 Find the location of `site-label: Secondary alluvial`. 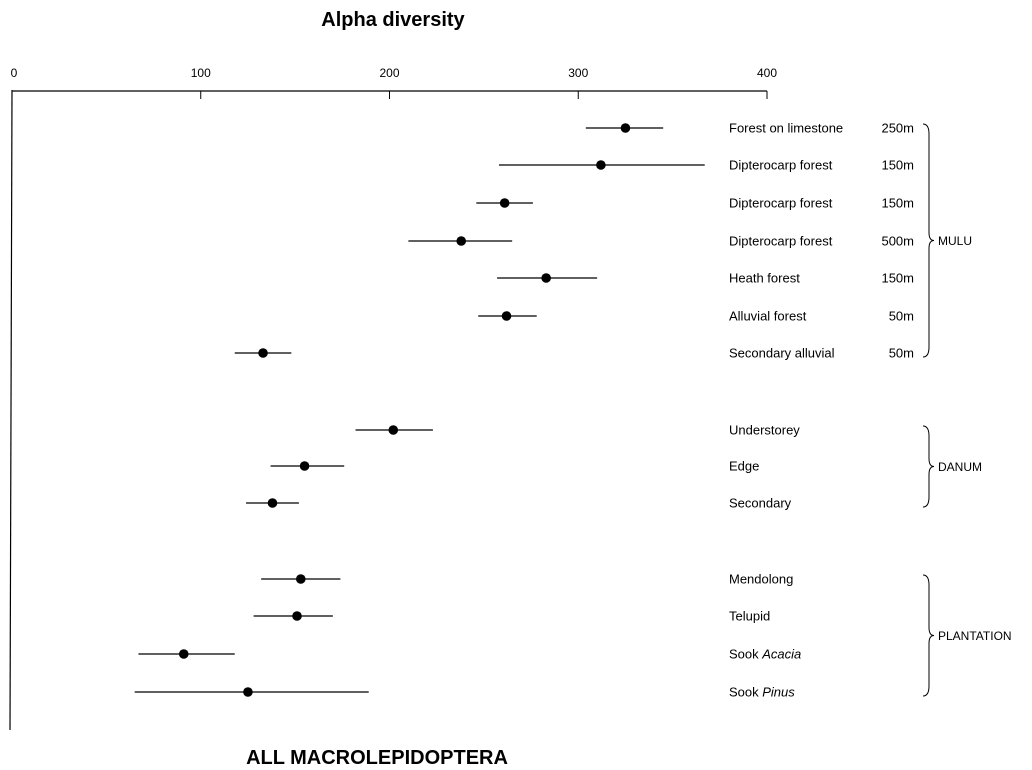

site-label: Secondary alluvial is located at coordinates (782, 353).